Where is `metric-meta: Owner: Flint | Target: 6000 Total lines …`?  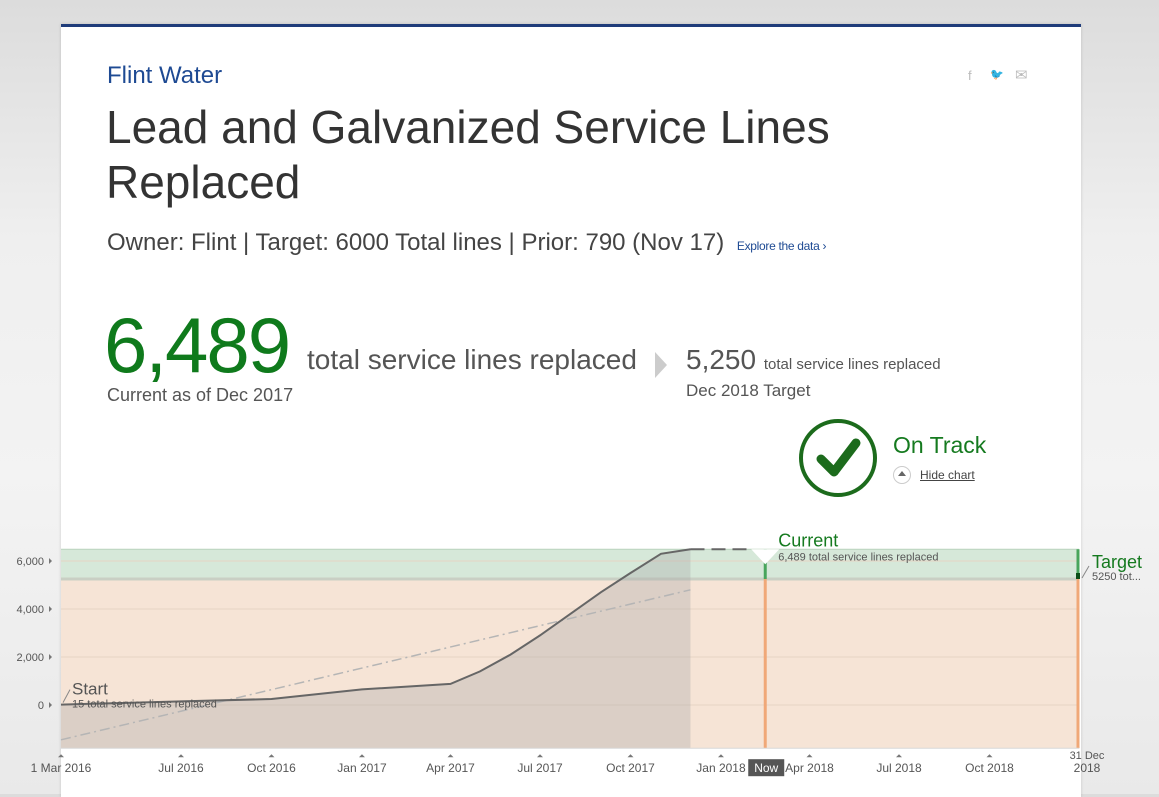 metric-meta: Owner: Flint | Target: 6000 Total lines … is located at coordinates (467, 243).